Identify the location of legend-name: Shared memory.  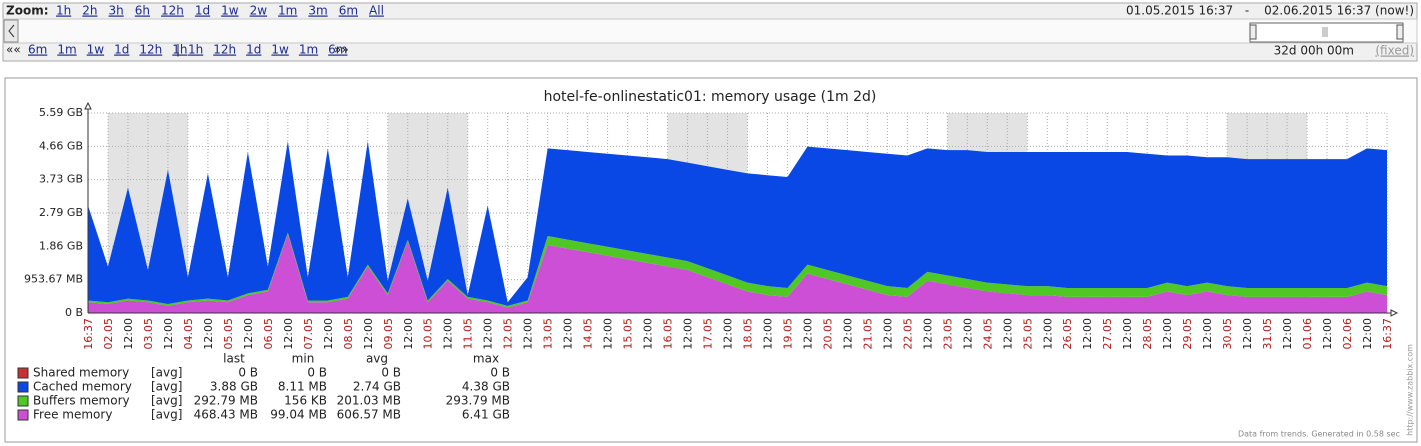
(81, 373).